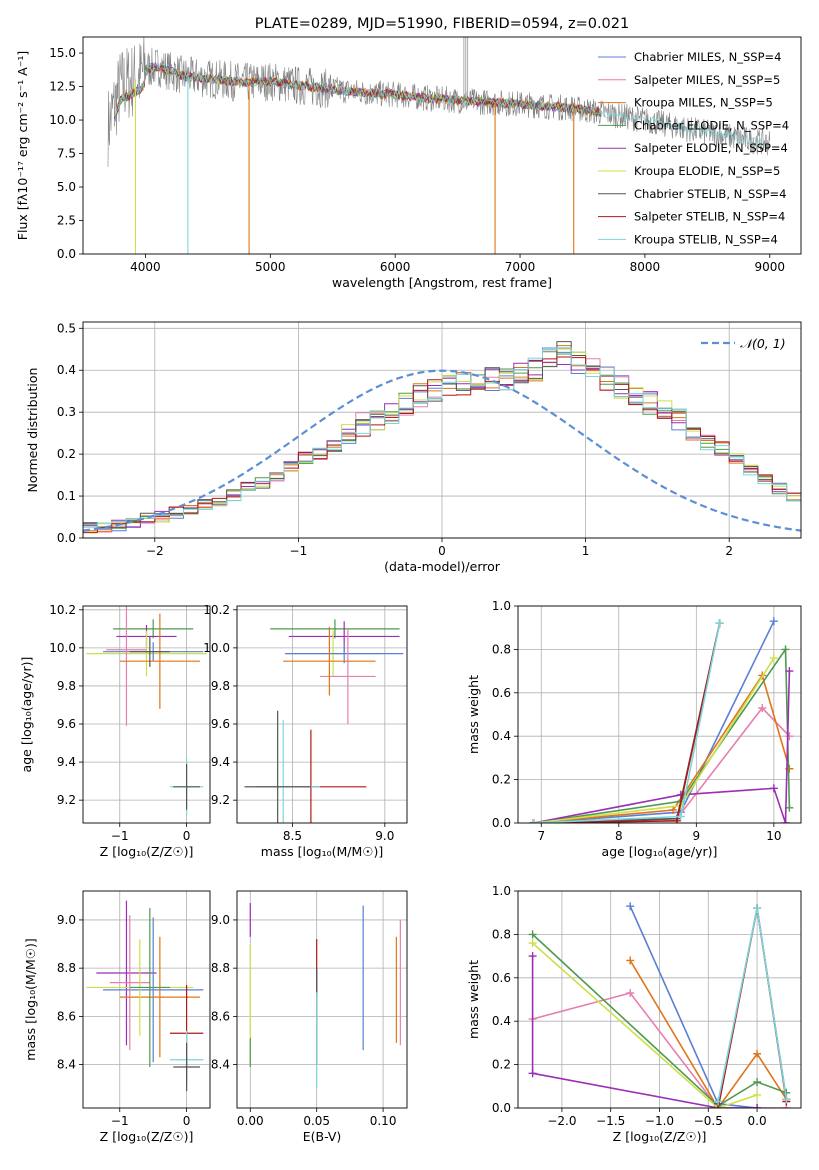  Describe the element at coordinates (708, 1033) in the screenshot. I see `mass-weight-line-kroupa_miles` at that location.